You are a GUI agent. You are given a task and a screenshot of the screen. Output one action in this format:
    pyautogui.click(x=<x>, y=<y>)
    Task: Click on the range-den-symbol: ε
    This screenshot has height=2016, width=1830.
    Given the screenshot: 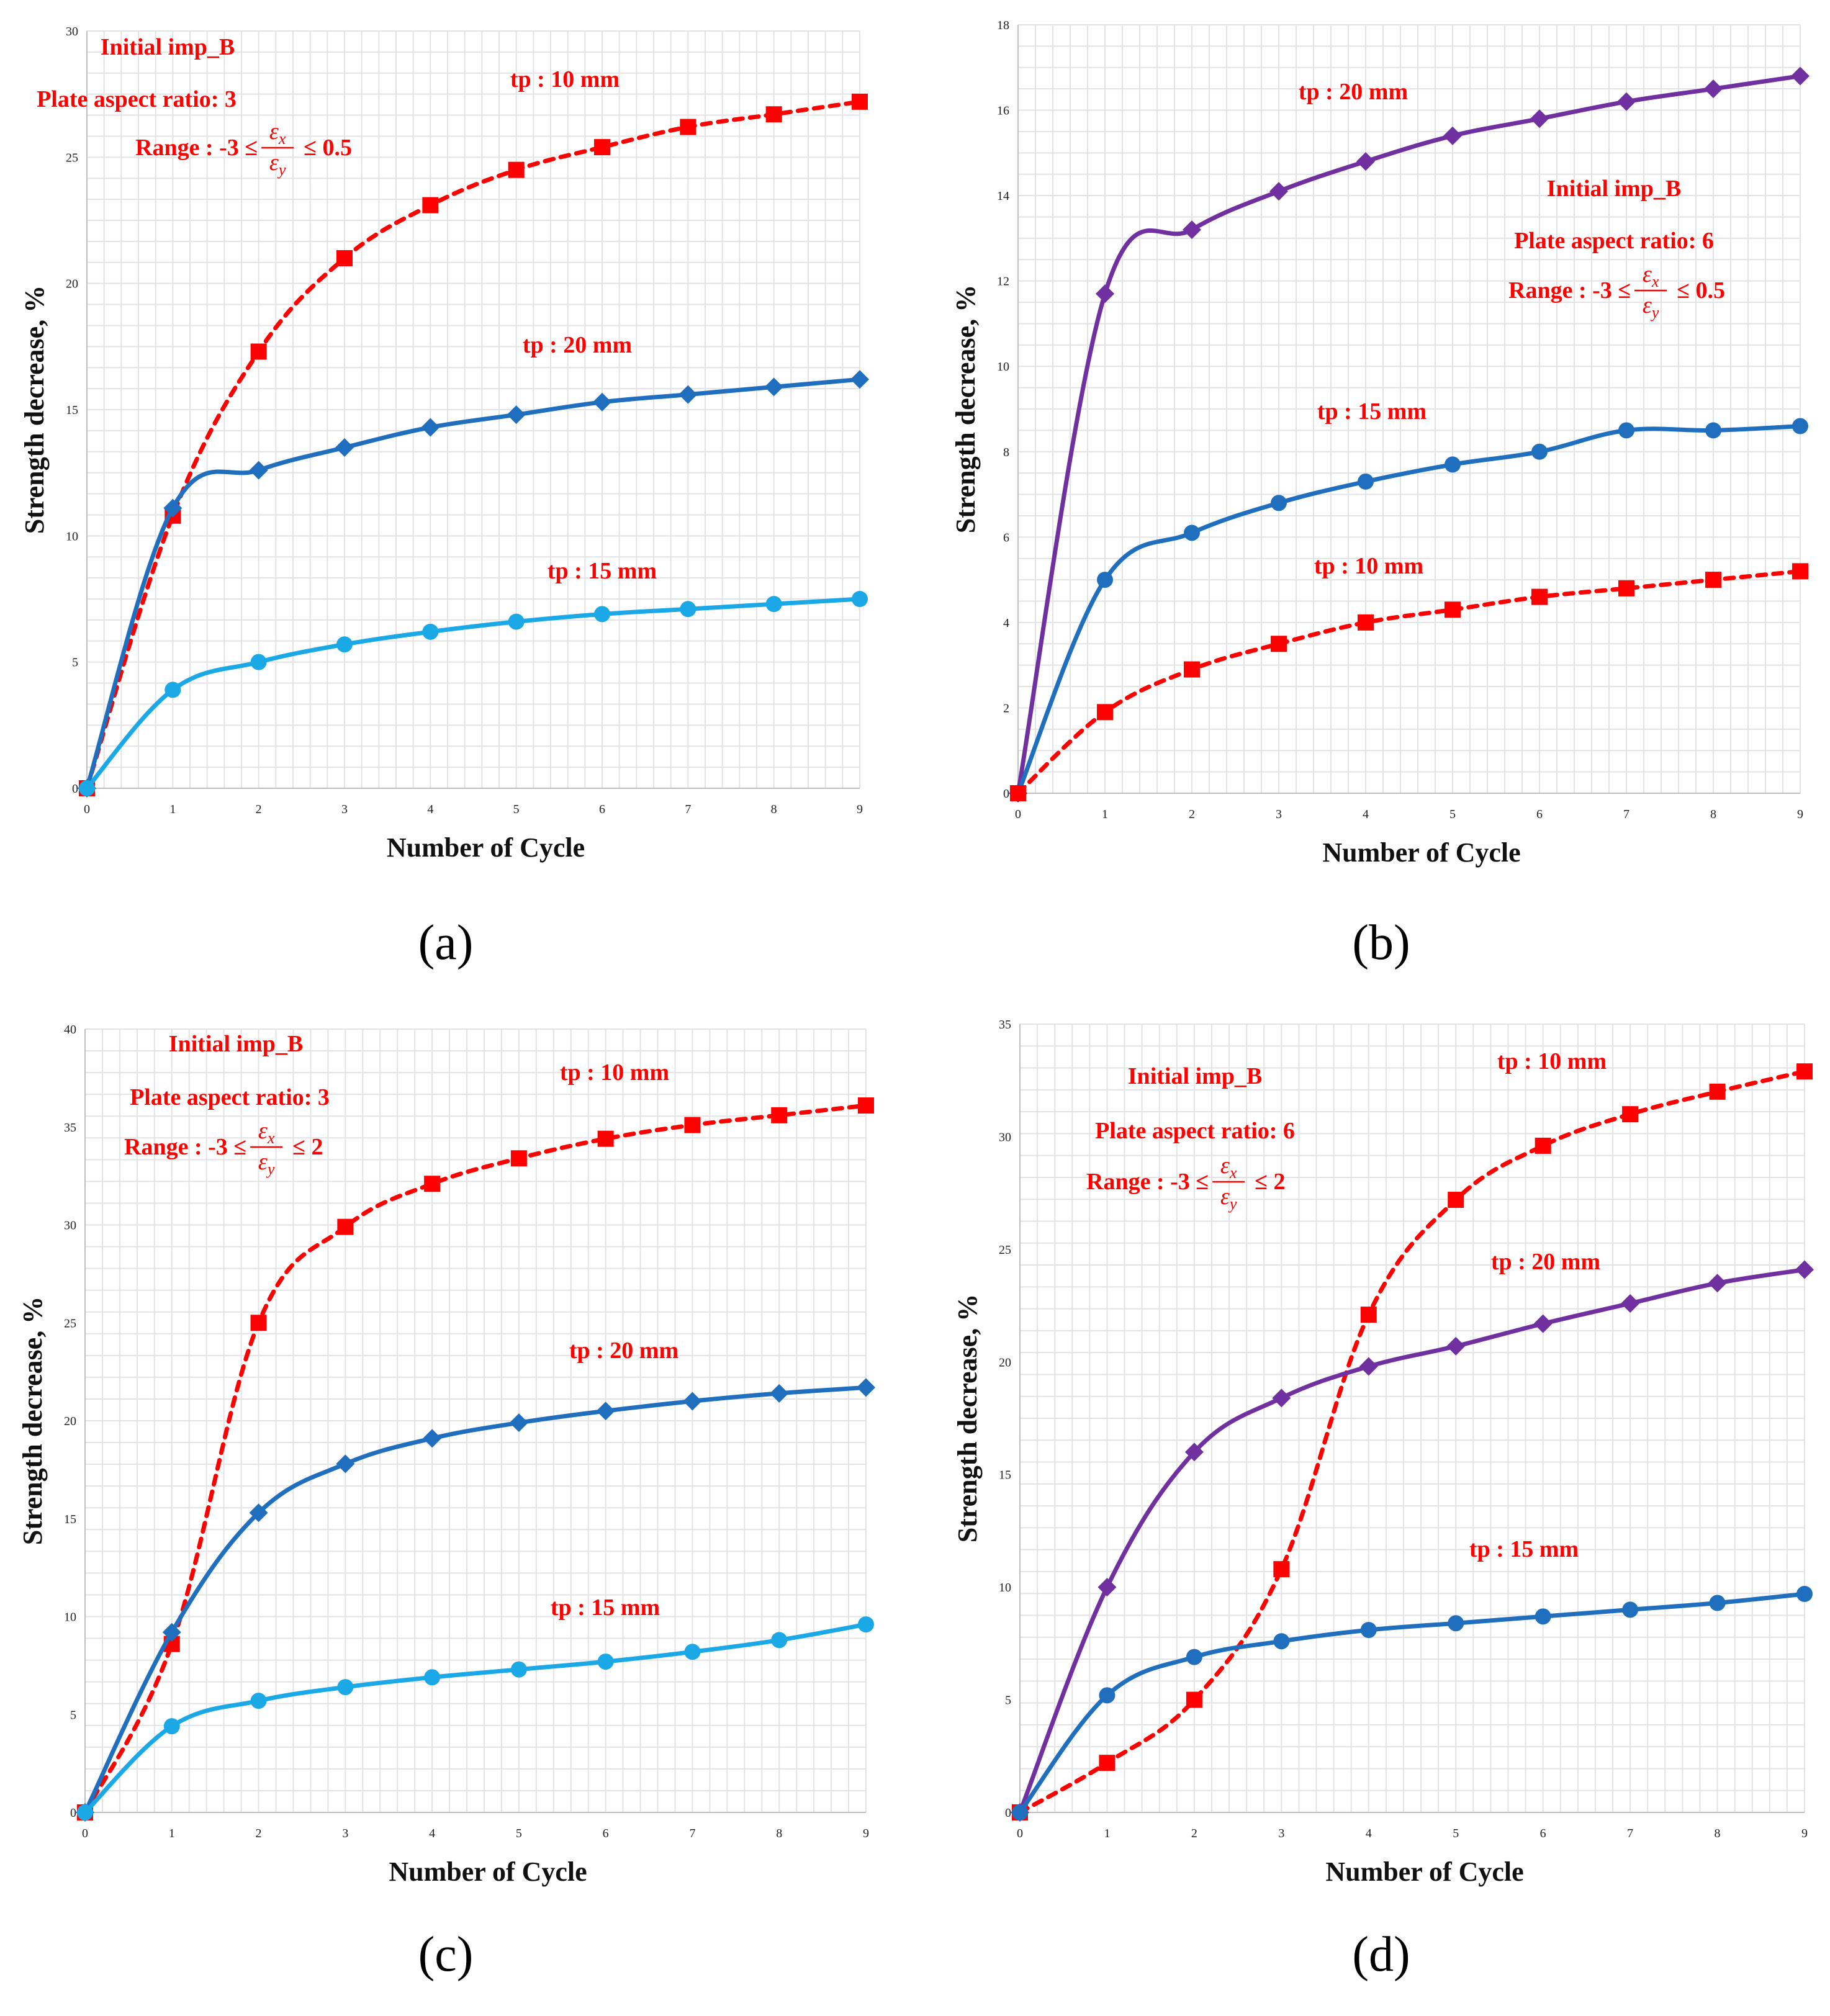 What is the action you would take?
    pyautogui.click(x=263, y=1162)
    